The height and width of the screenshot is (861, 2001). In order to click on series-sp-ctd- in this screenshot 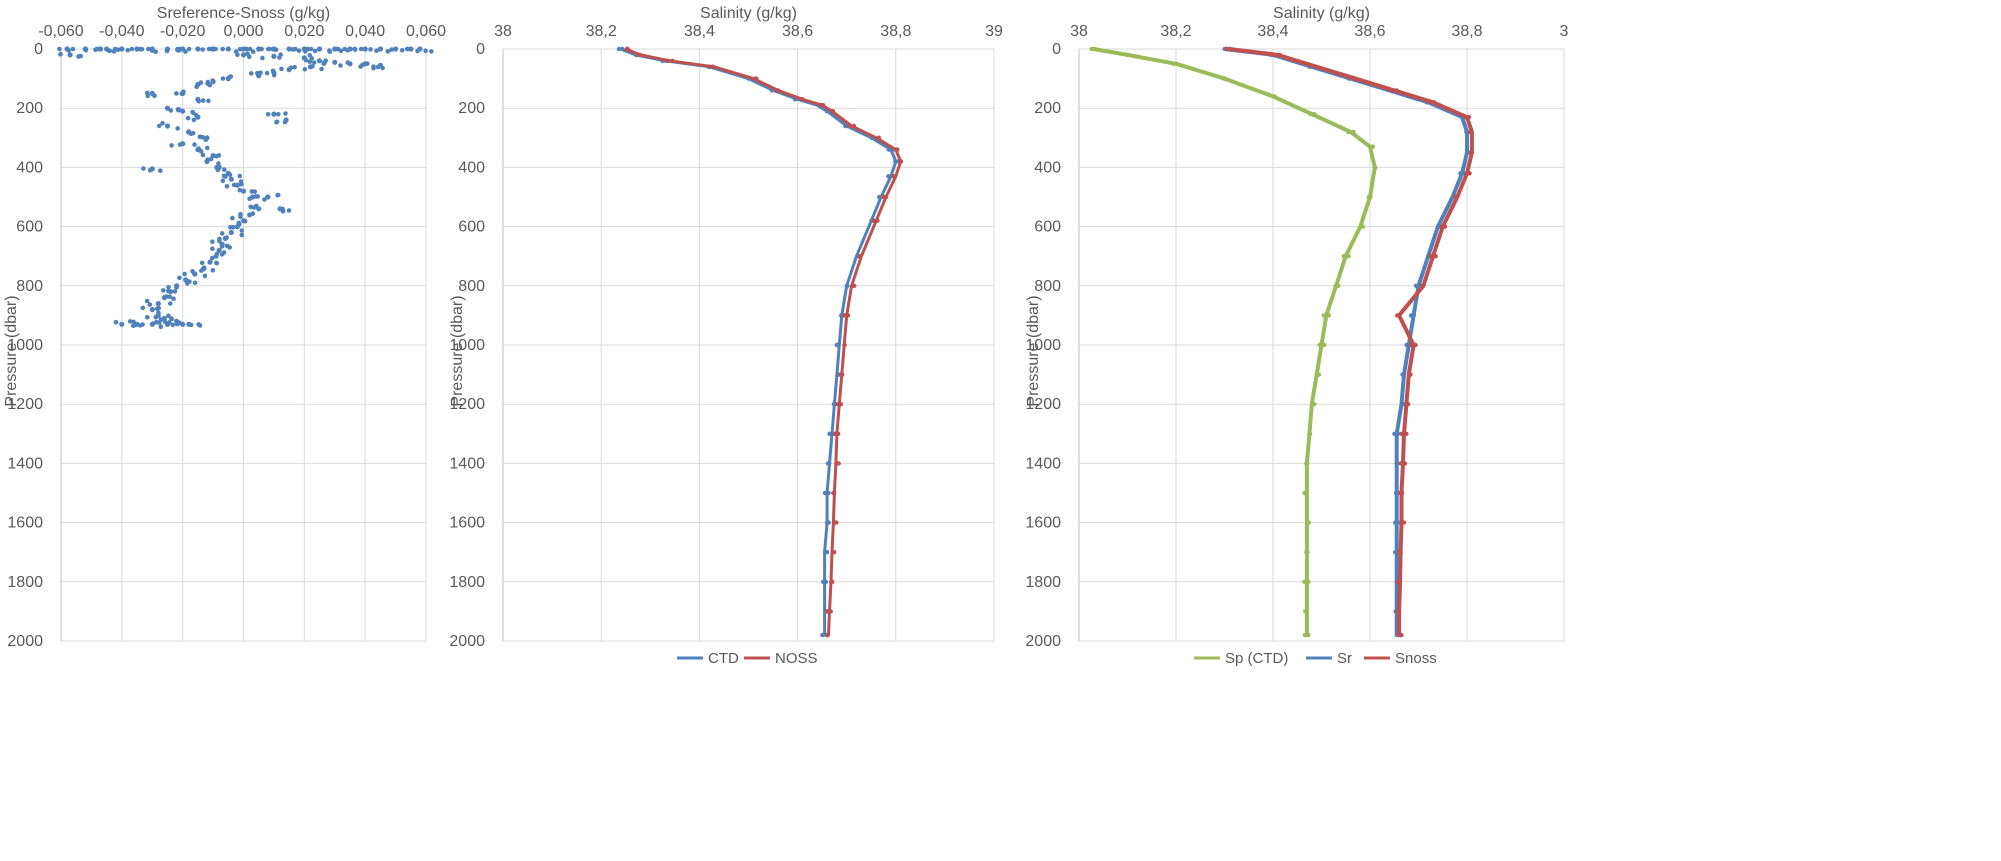, I will do `click(1233, 342)`.